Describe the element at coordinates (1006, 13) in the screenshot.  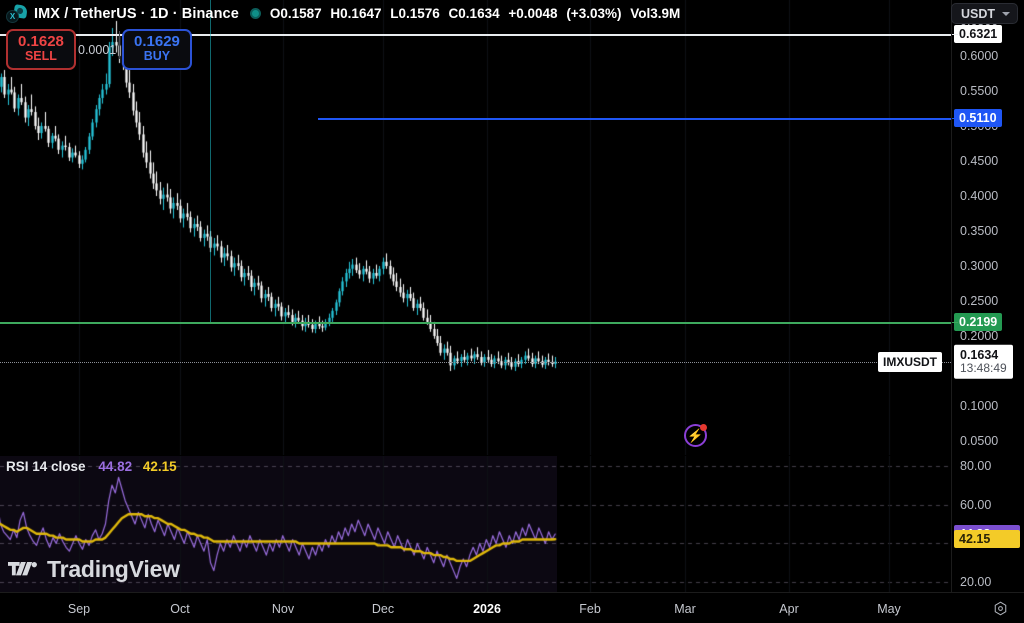
I see `chevron-down-icon` at that location.